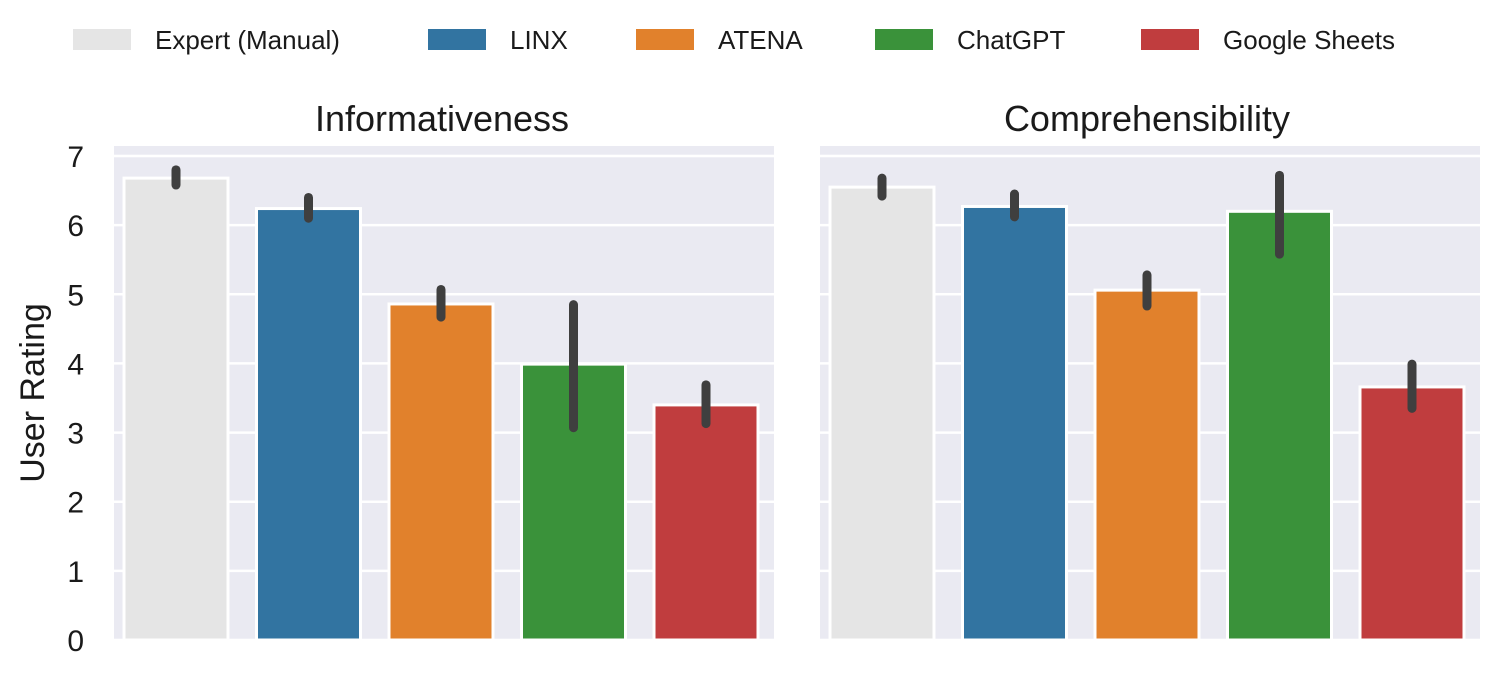 Image resolution: width=1494 pixels, height=679 pixels. I want to click on y-tick-label: 7, so click(75, 157).